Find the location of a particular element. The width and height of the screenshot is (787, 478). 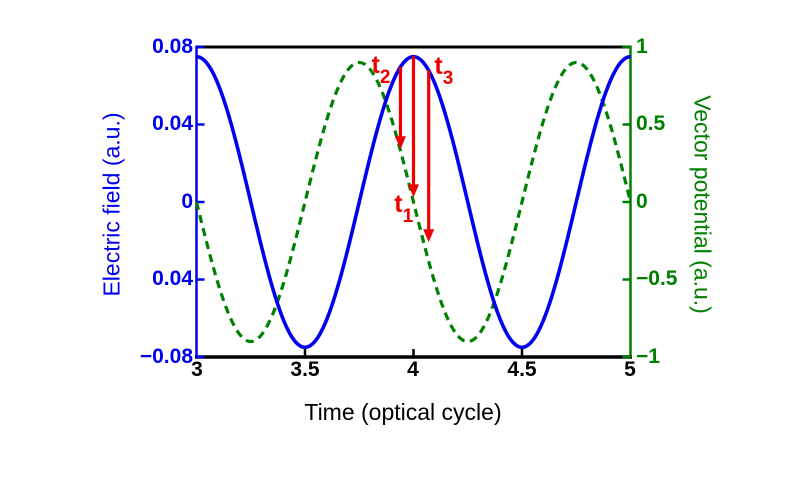

left-tick-neg0.08: −0.08 is located at coordinates (166, 356).